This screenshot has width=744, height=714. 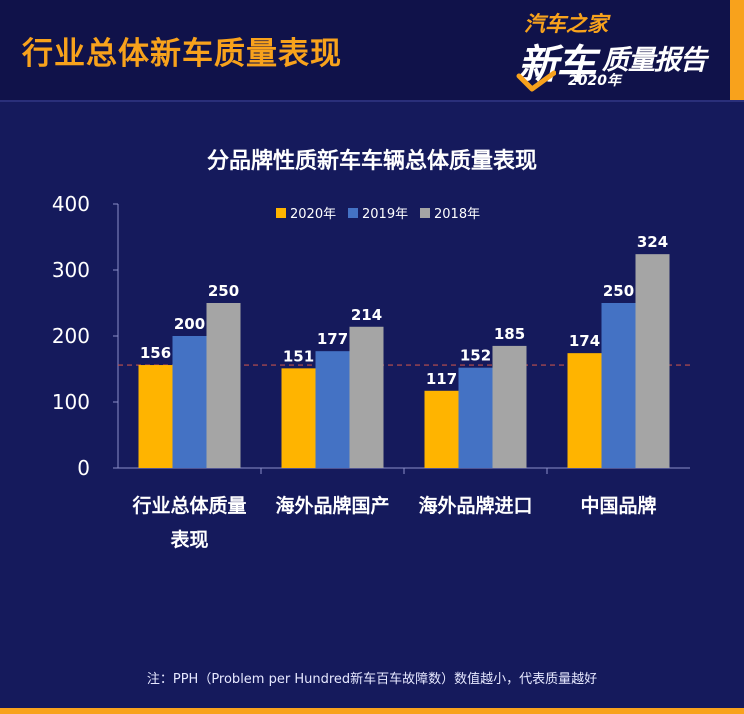 I want to click on y-tick-label: 200, so click(x=71, y=336).